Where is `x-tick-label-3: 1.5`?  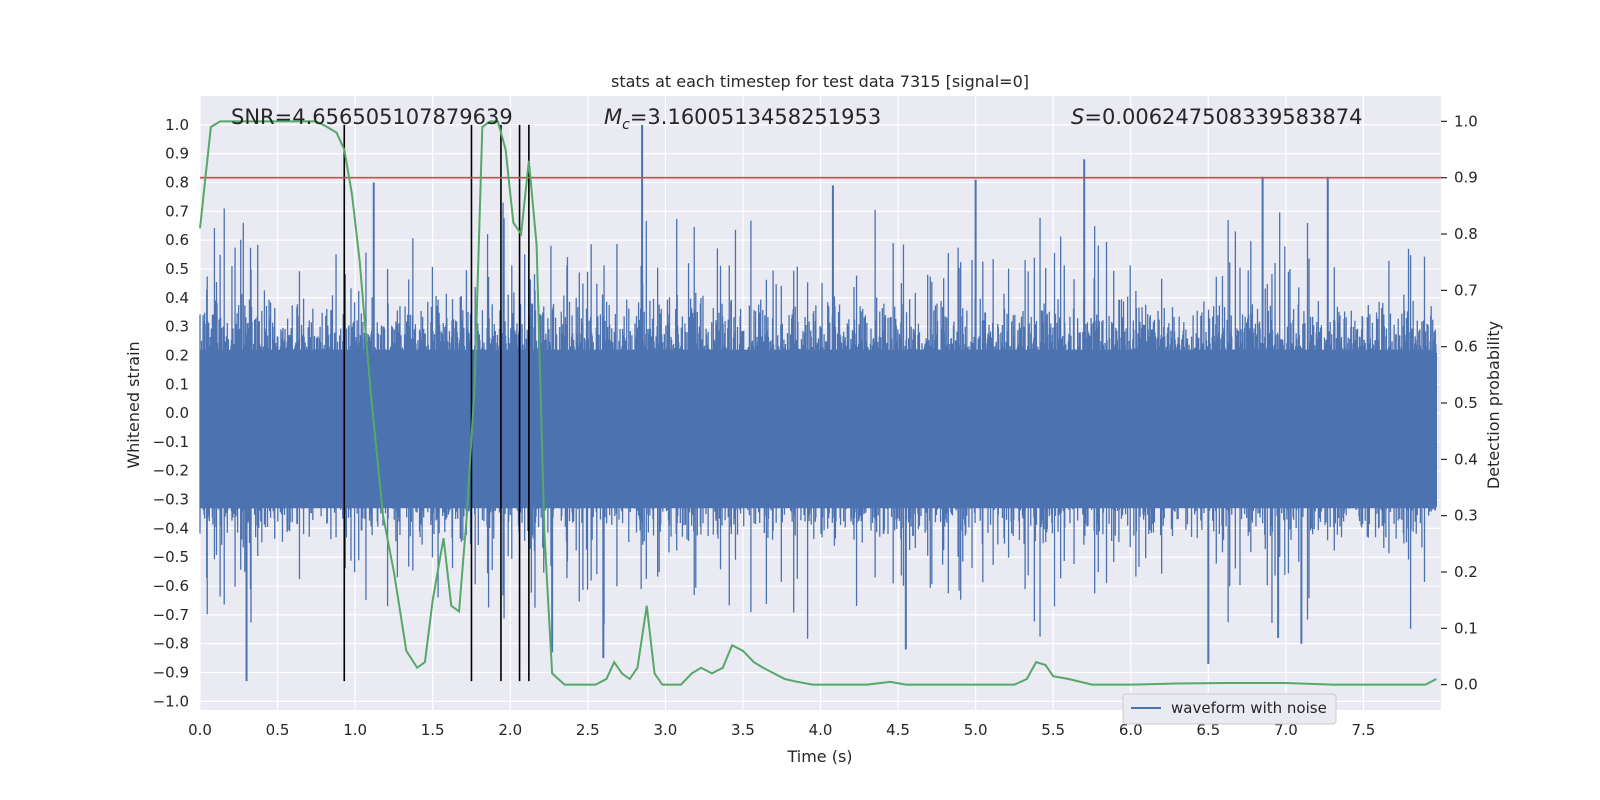
x-tick-label-3: 1.5 is located at coordinates (433, 730).